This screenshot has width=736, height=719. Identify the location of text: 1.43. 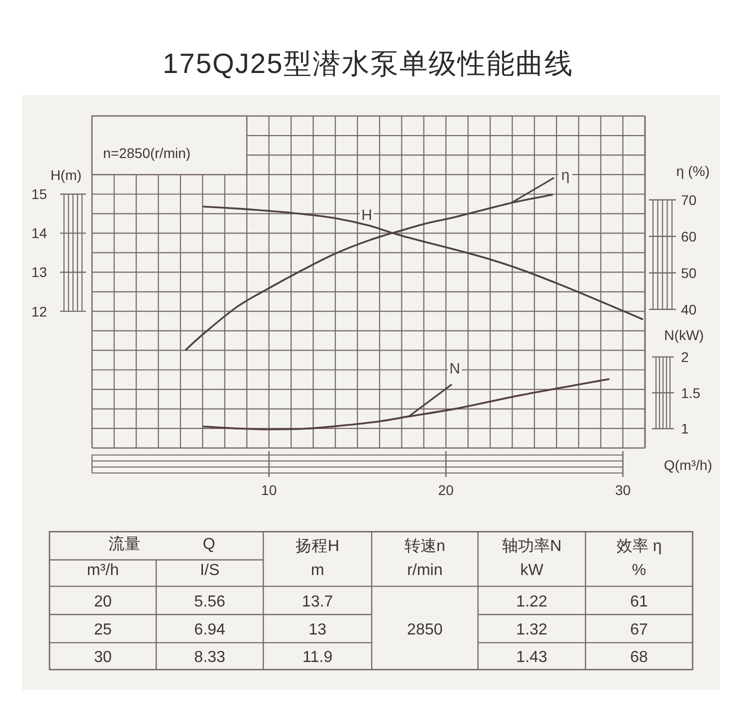
(532, 657).